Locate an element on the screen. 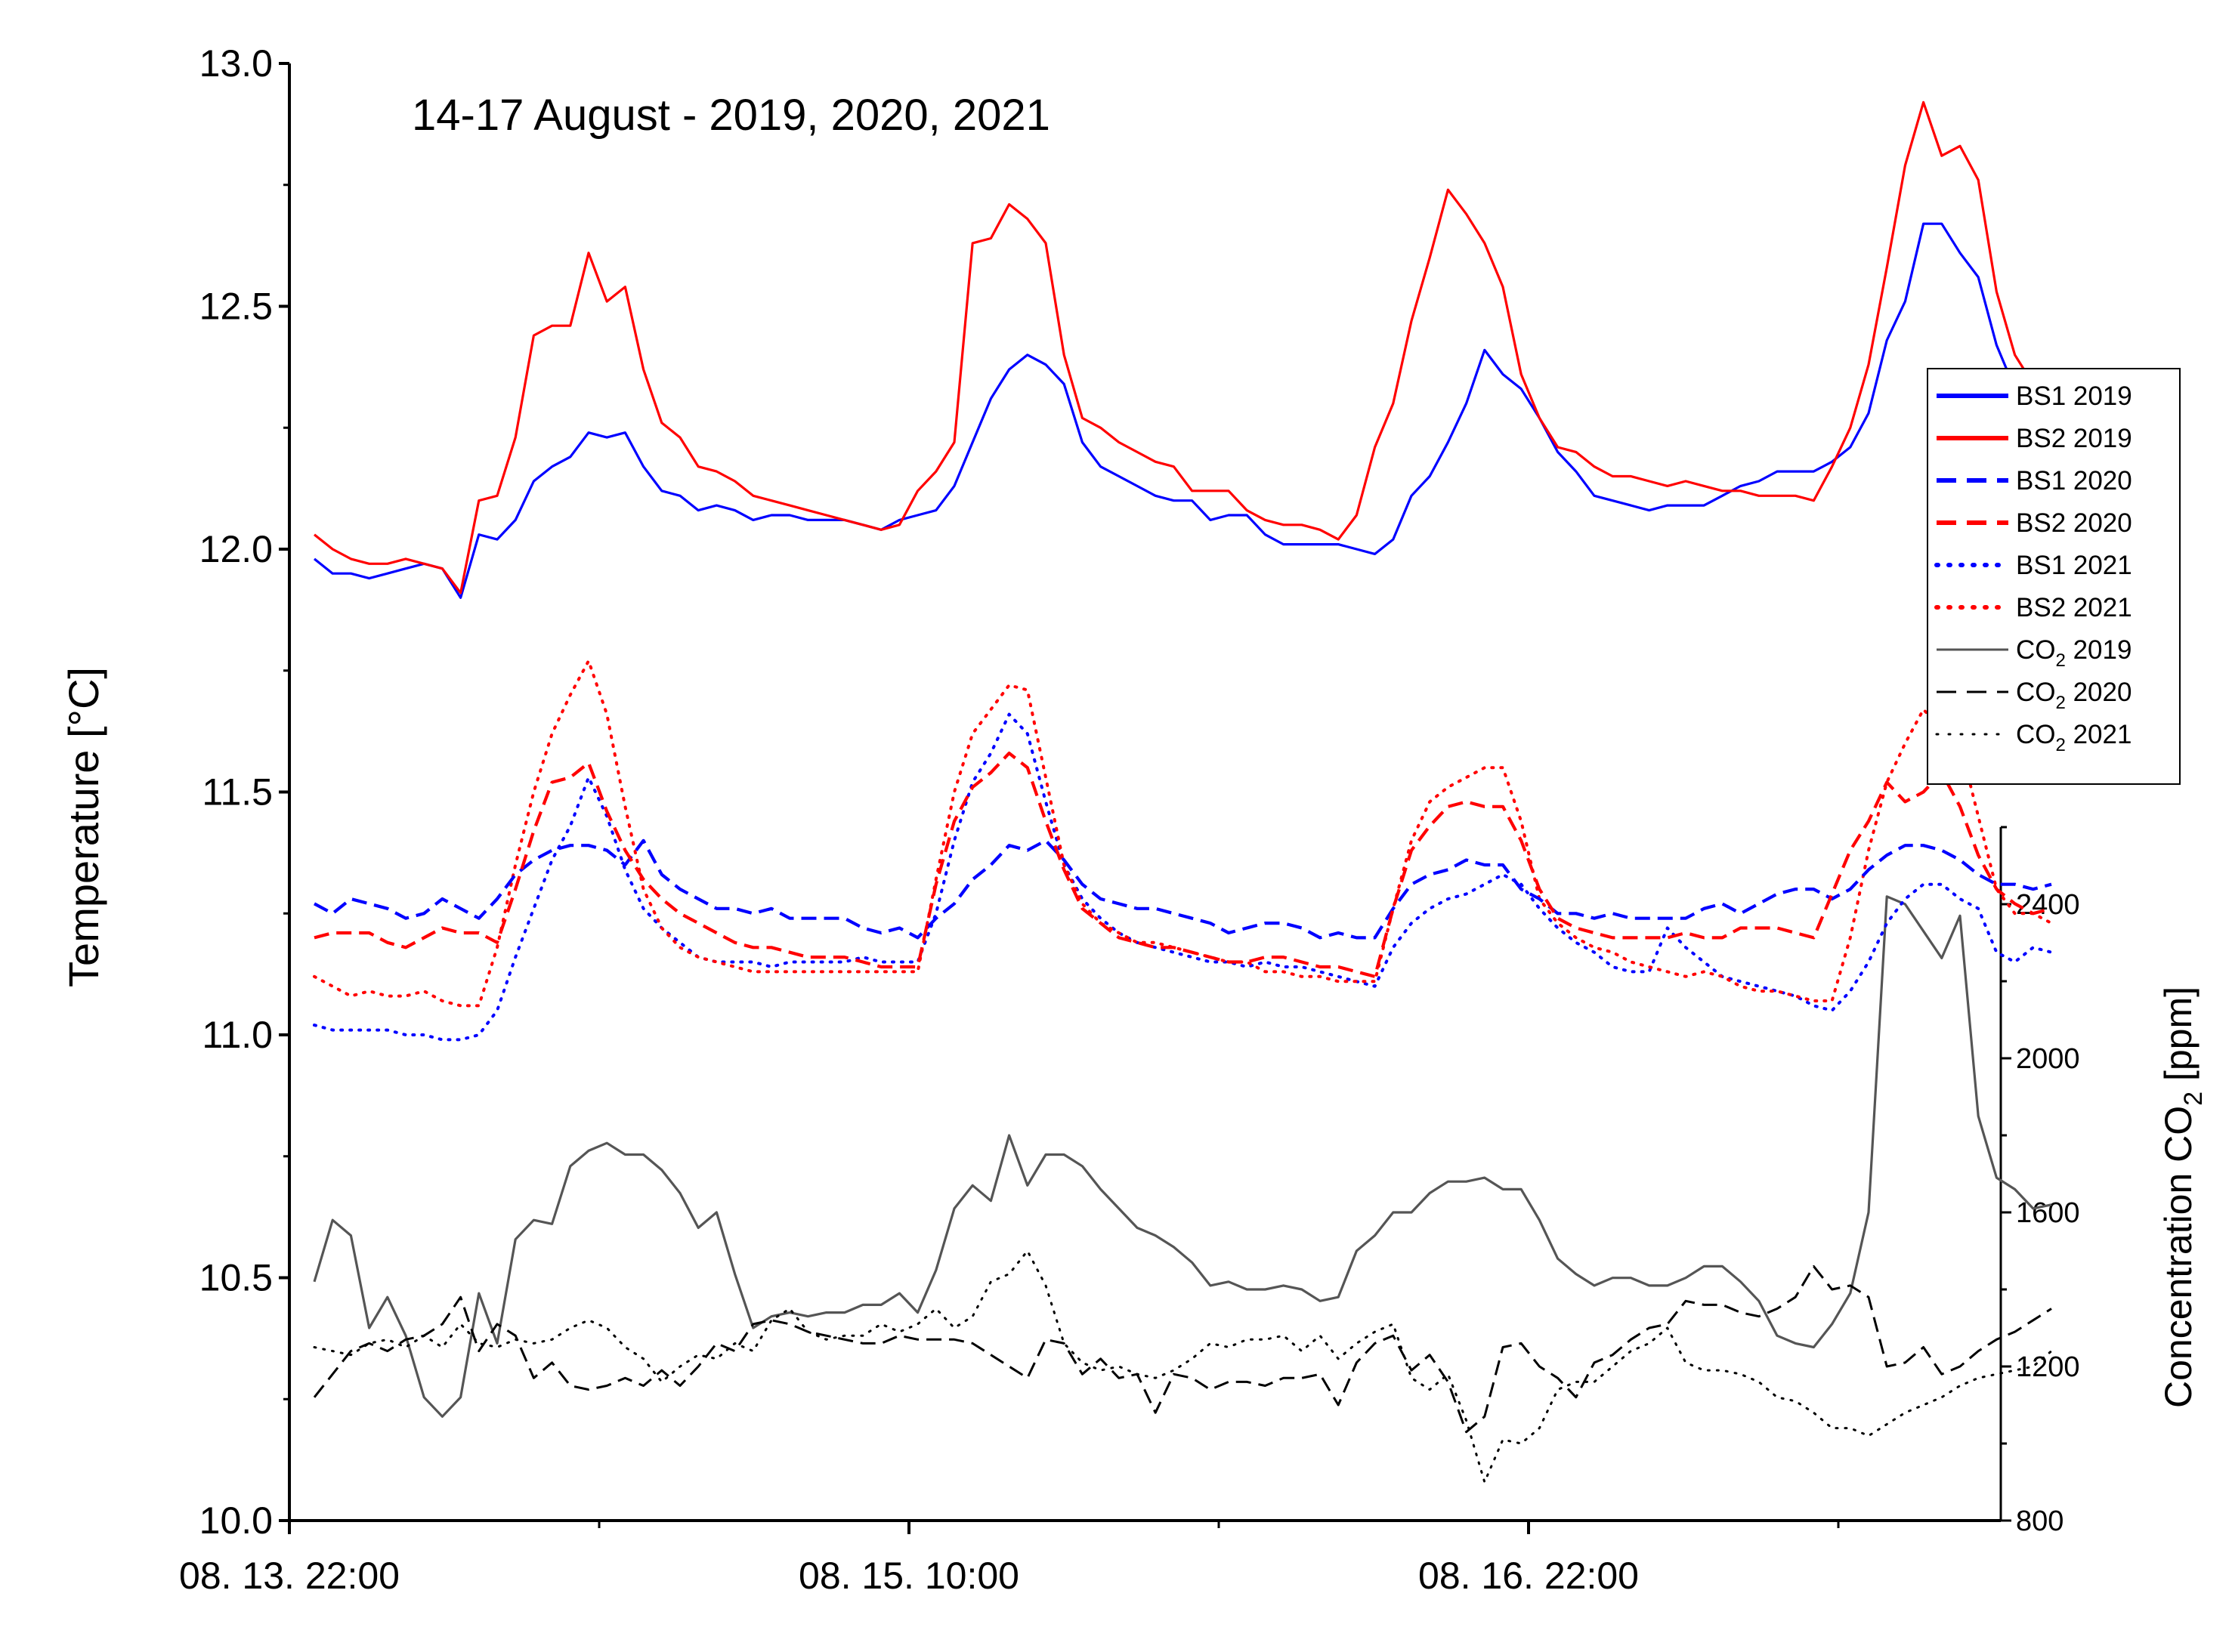  y-tick-label: 10.5 is located at coordinates (236, 1278).